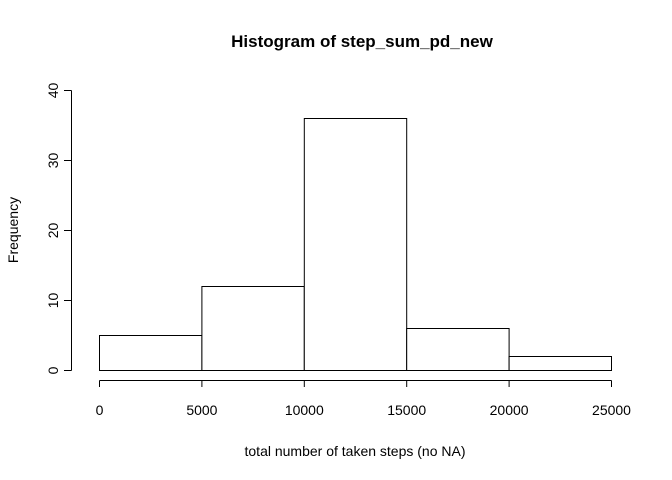 This screenshot has height=480, width=672. What do you see at coordinates (53, 231) in the screenshot?
I see `y-tick-label-2: 20` at bounding box center [53, 231].